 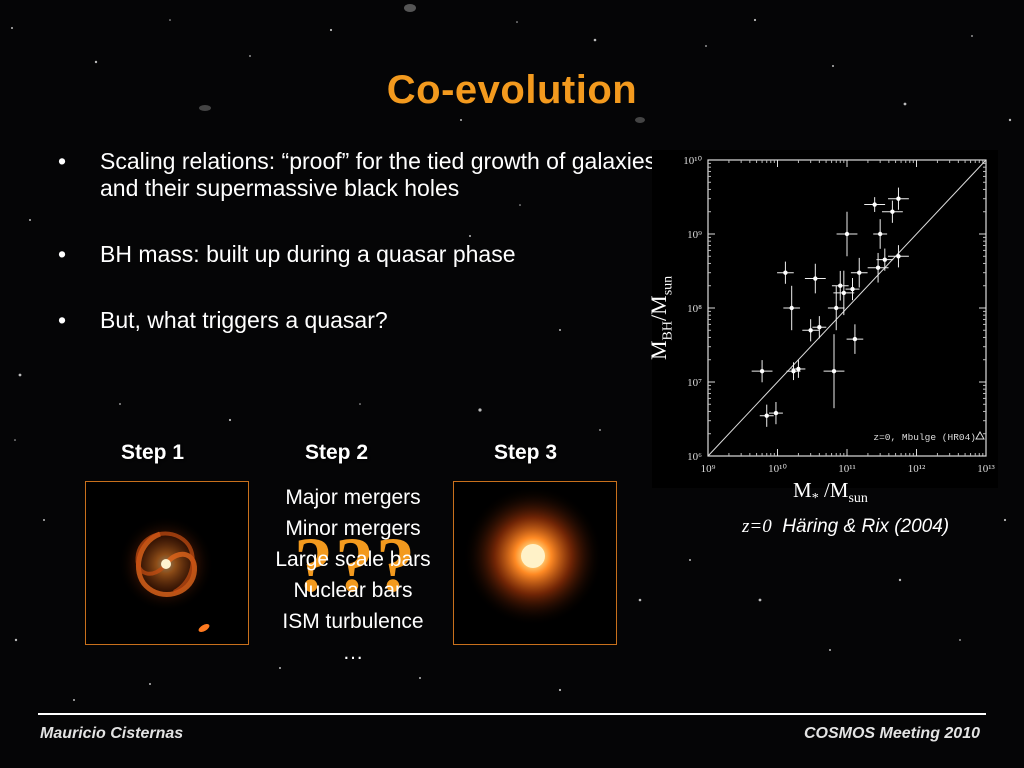 I want to click on mechanism-item: ISM turbulence, so click(x=353, y=621).